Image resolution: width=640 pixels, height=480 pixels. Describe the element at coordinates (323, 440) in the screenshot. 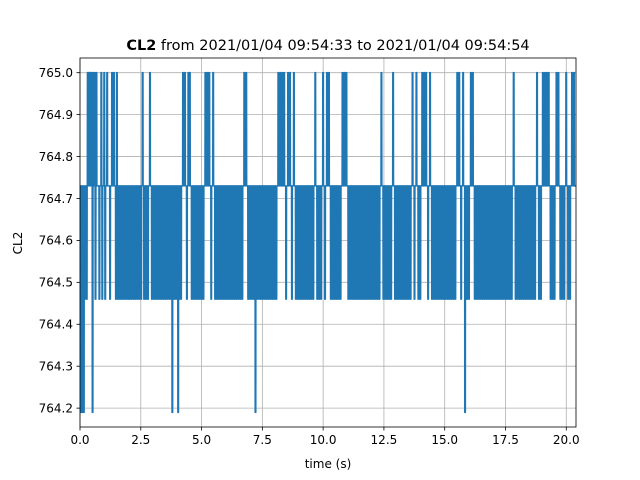

I see `x-tick-label: 10.0` at that location.